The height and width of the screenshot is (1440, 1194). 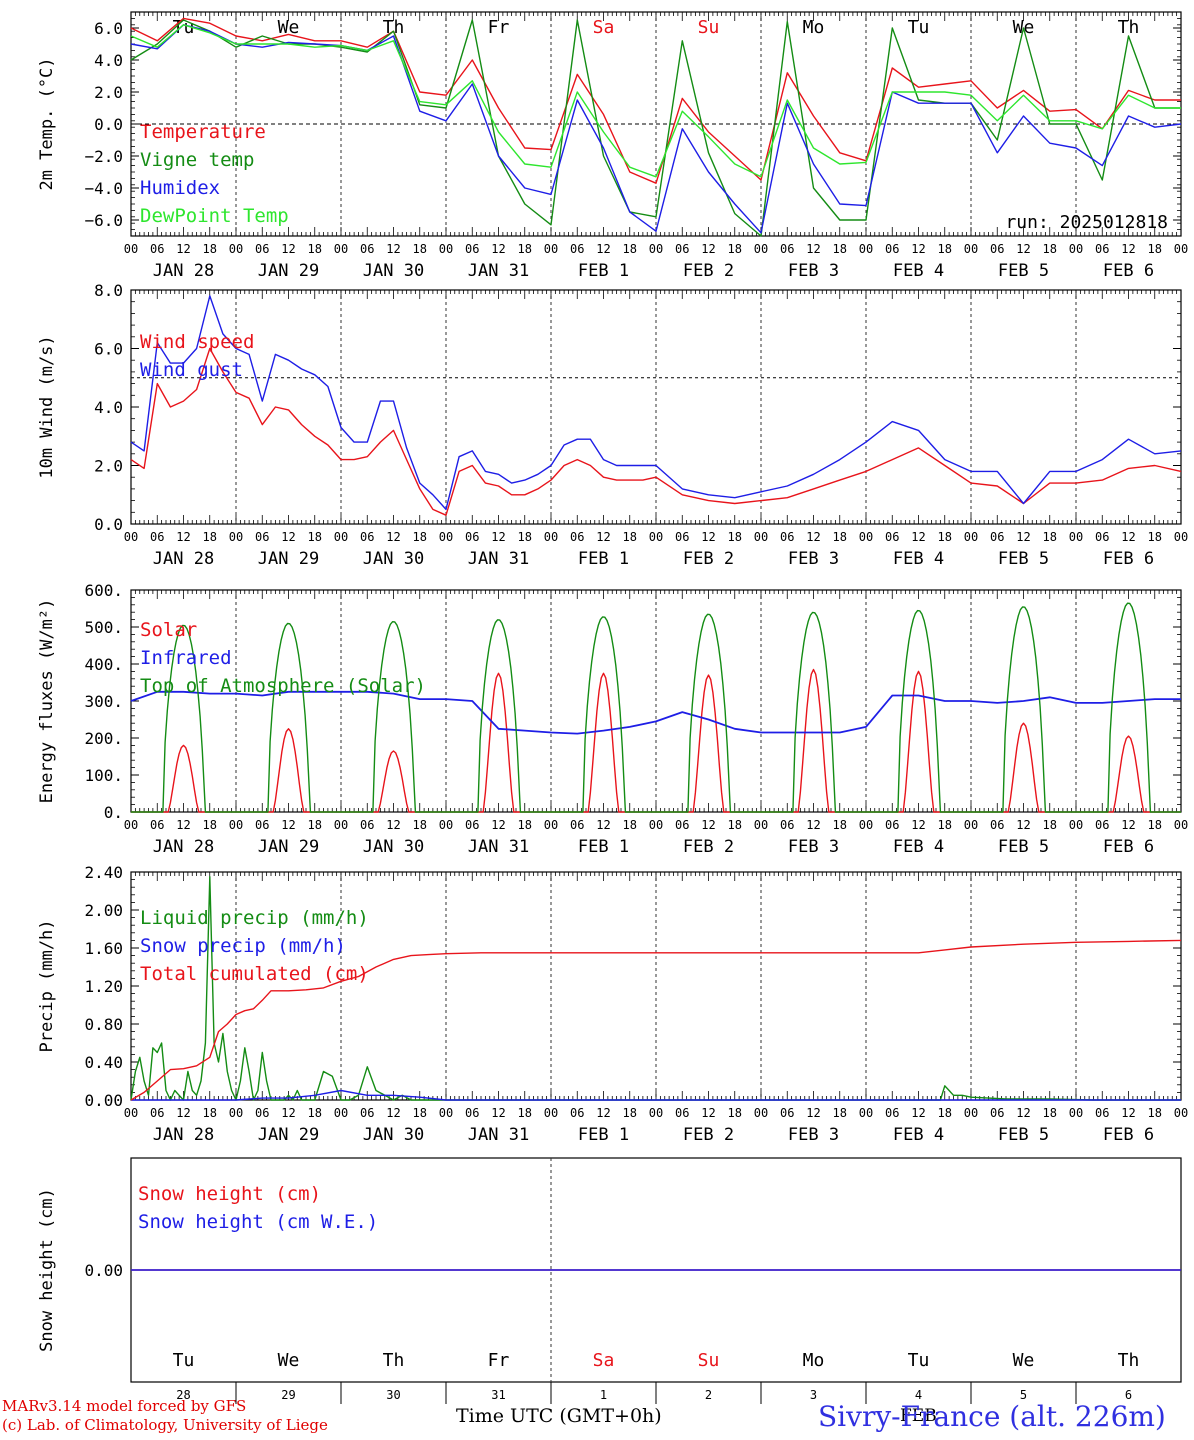 What do you see at coordinates (708, 1395) in the screenshot?
I see `day-number-label: 2` at bounding box center [708, 1395].